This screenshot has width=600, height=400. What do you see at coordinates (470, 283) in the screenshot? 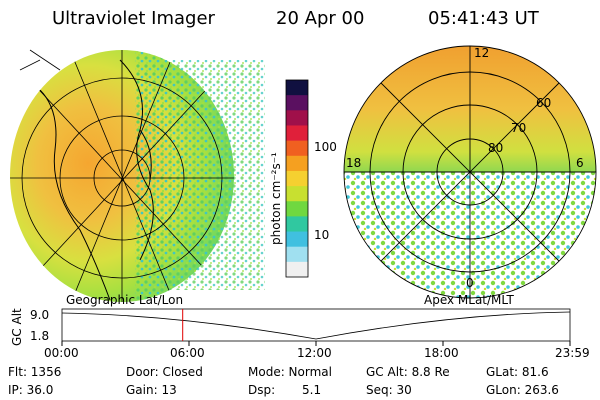
I see `mlt-label-0: 0` at bounding box center [470, 283].